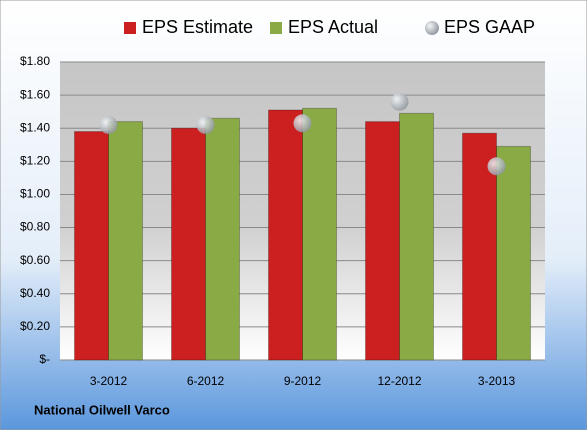 The width and height of the screenshot is (587, 430). What do you see at coordinates (102, 409) in the screenshot?
I see `chart-title: National Oilwell Varco` at bounding box center [102, 409].